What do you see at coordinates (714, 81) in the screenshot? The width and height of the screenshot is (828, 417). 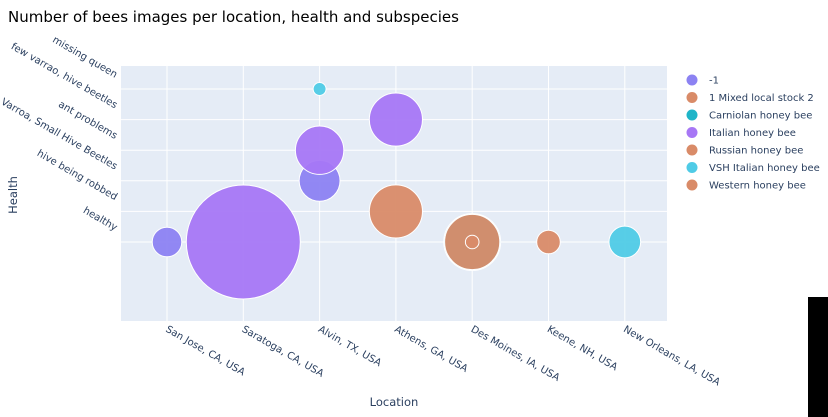 I see `legend-label: -1` at bounding box center [714, 81].